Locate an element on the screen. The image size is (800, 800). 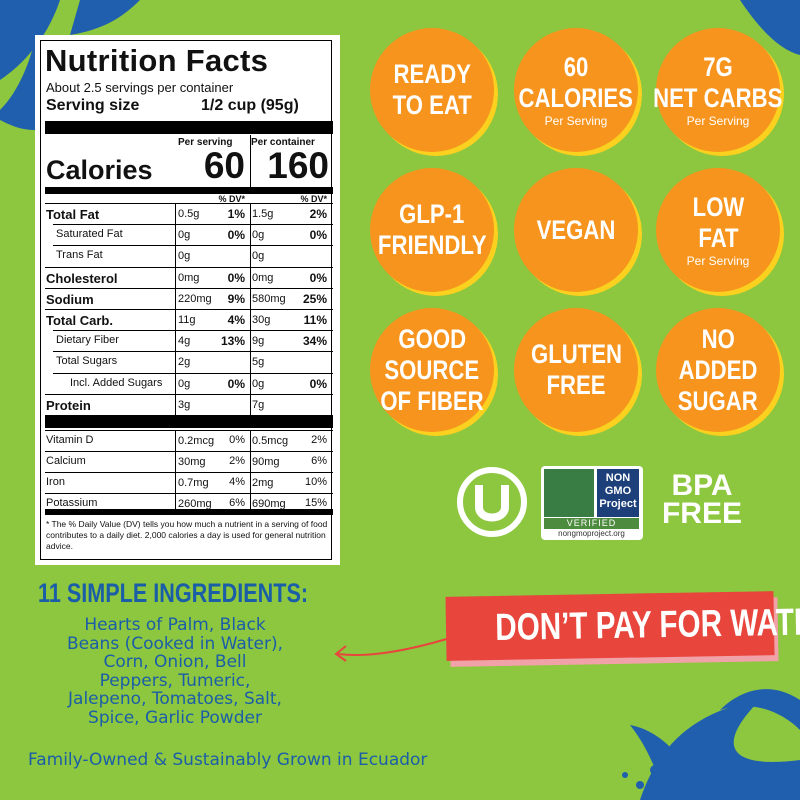
nf-container-amount: 2mg is located at coordinates (263, 483).